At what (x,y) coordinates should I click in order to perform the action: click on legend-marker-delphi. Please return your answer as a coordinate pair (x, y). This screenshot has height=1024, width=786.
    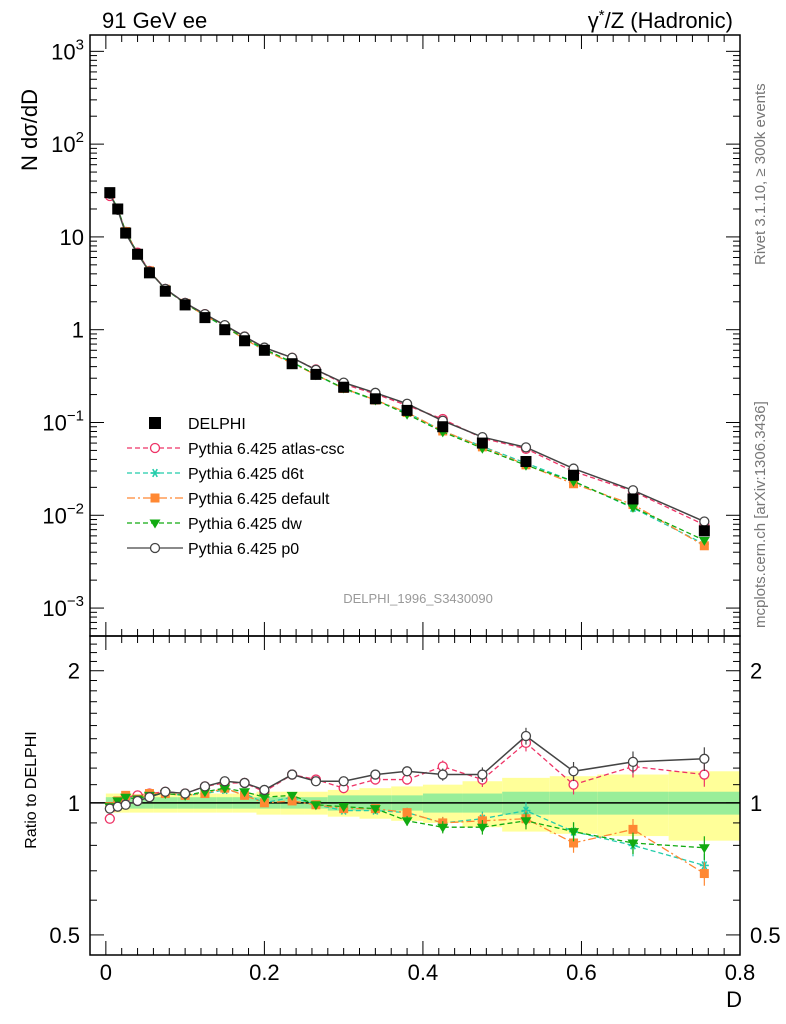
    Looking at the image, I should click on (155, 423).